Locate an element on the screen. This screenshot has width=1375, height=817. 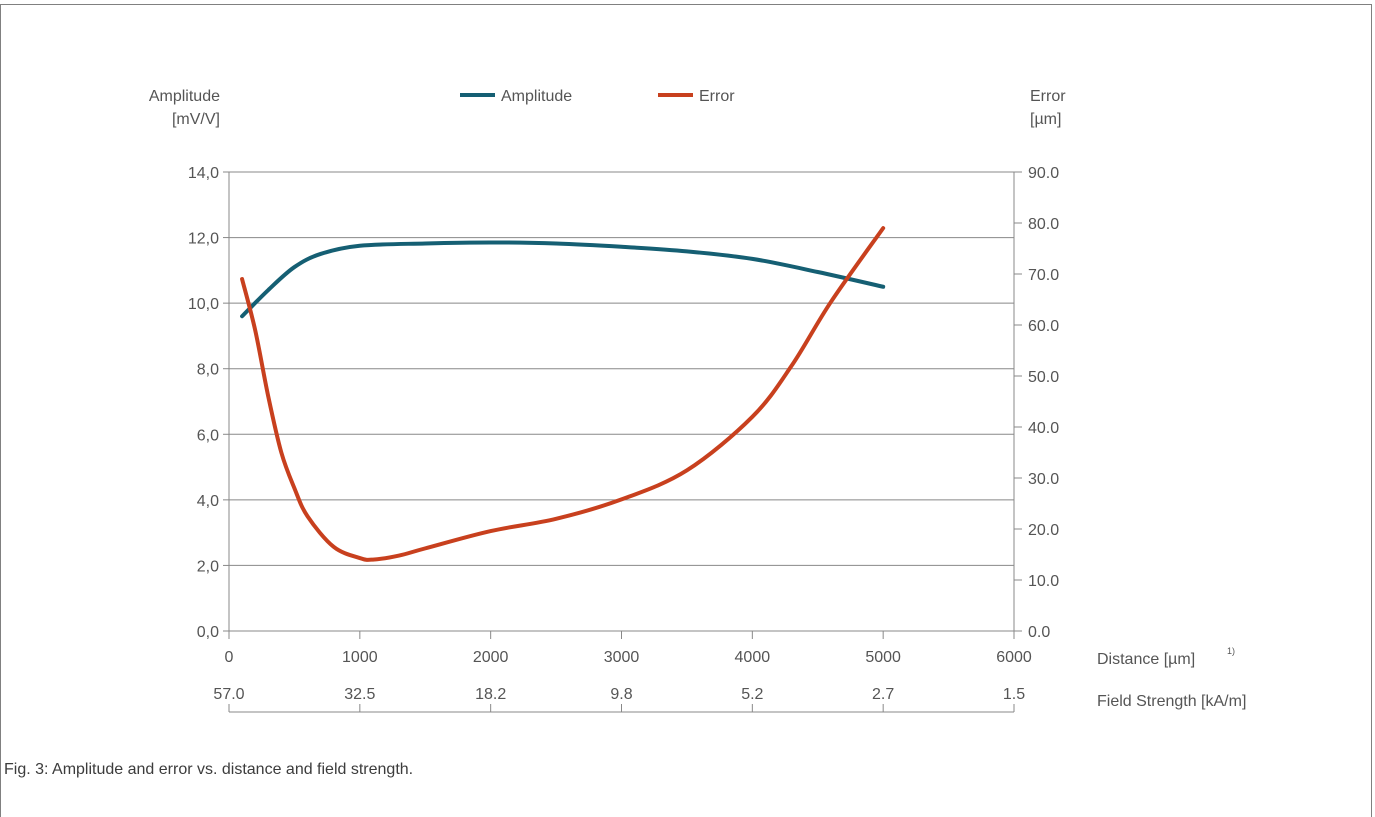
x-axis-tick-label: 1000 is located at coordinates (360, 657).